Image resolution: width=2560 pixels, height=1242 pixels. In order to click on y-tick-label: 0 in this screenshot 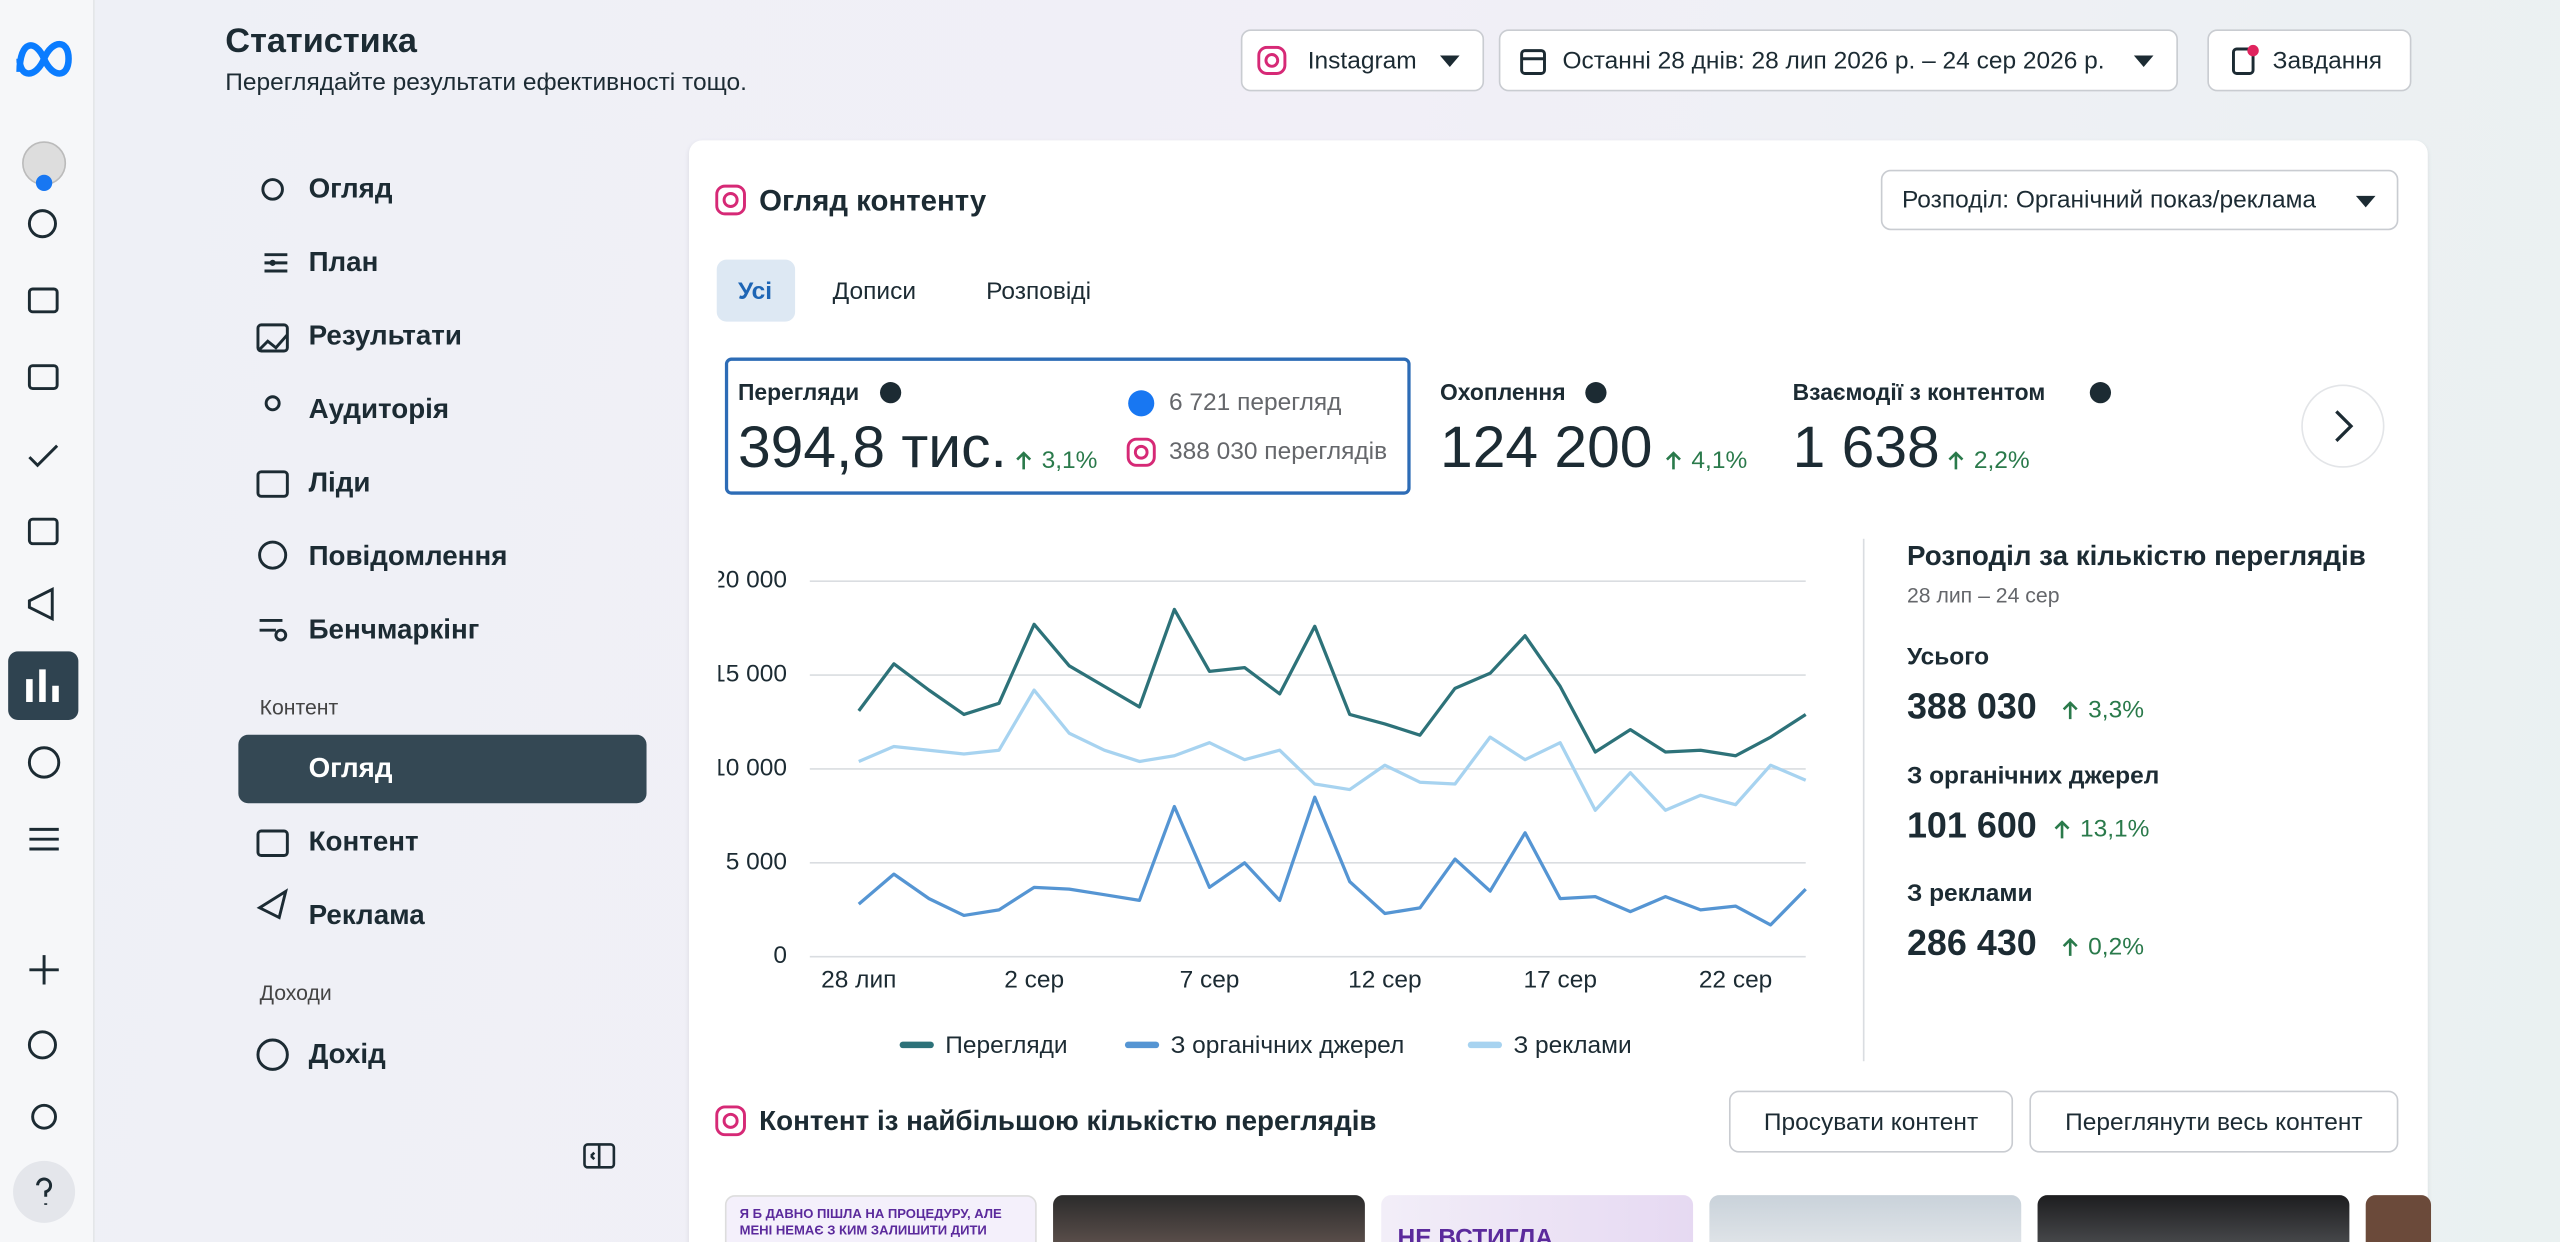, I will do `click(780, 955)`.